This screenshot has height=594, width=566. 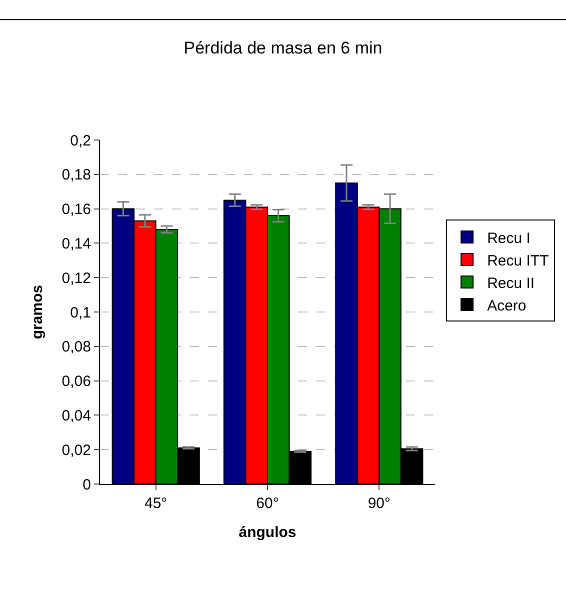 I want to click on y-tick-label: 0,02, so click(x=76, y=450).